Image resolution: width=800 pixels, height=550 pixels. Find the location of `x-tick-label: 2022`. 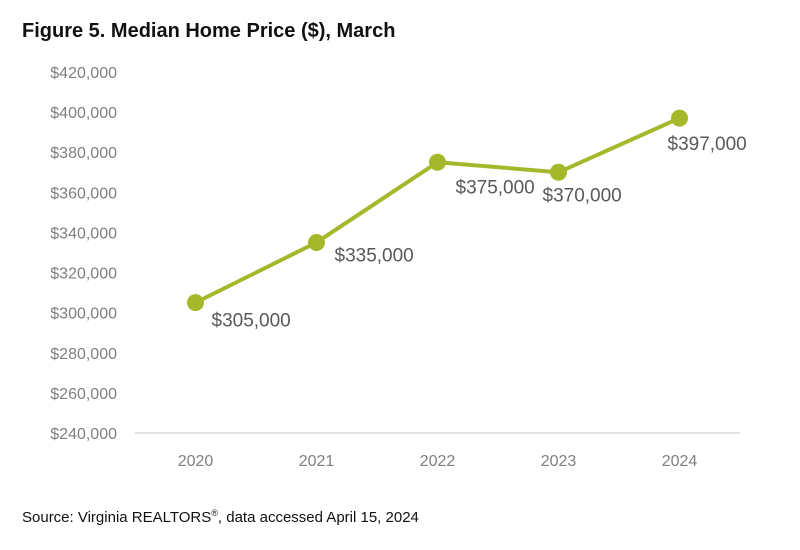

x-tick-label: 2022 is located at coordinates (438, 461).